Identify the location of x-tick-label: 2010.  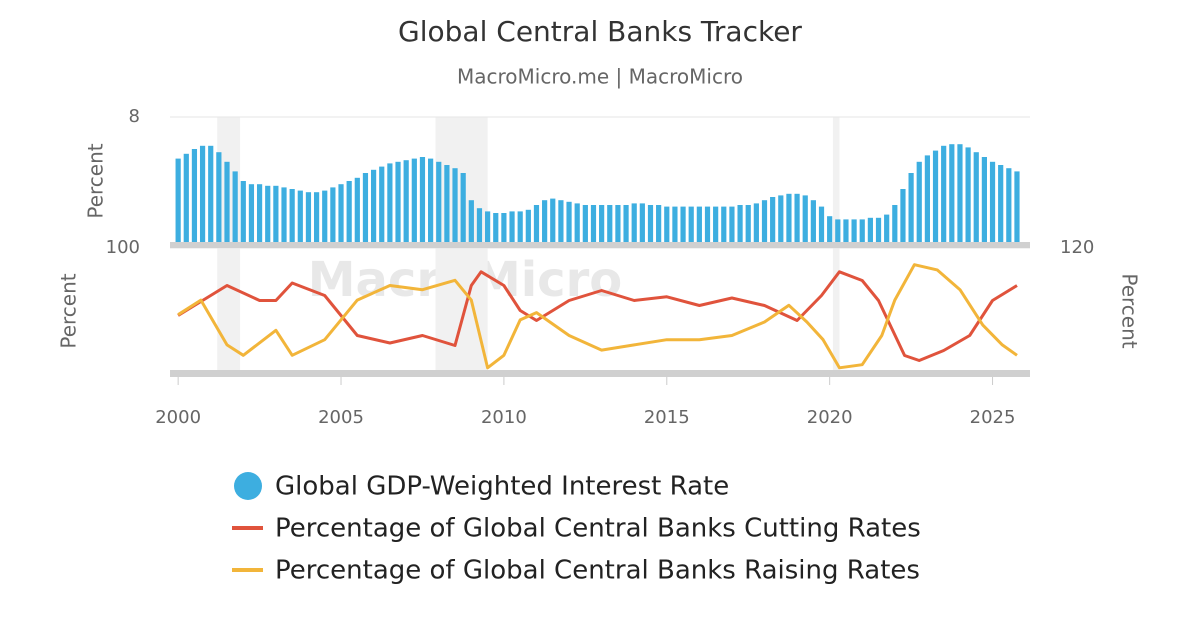
(504, 417).